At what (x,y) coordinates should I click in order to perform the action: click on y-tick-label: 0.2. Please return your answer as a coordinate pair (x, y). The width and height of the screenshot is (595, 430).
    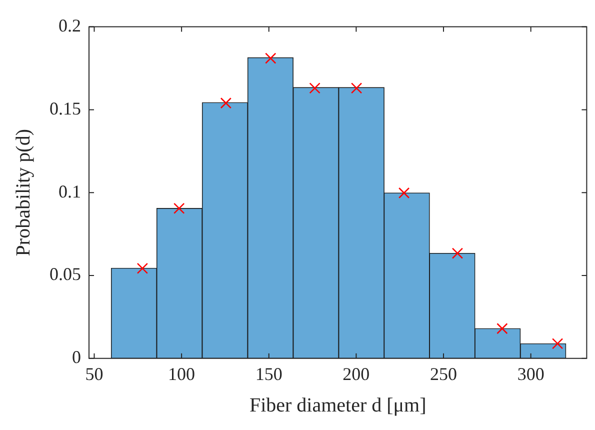
    Looking at the image, I should click on (69, 26).